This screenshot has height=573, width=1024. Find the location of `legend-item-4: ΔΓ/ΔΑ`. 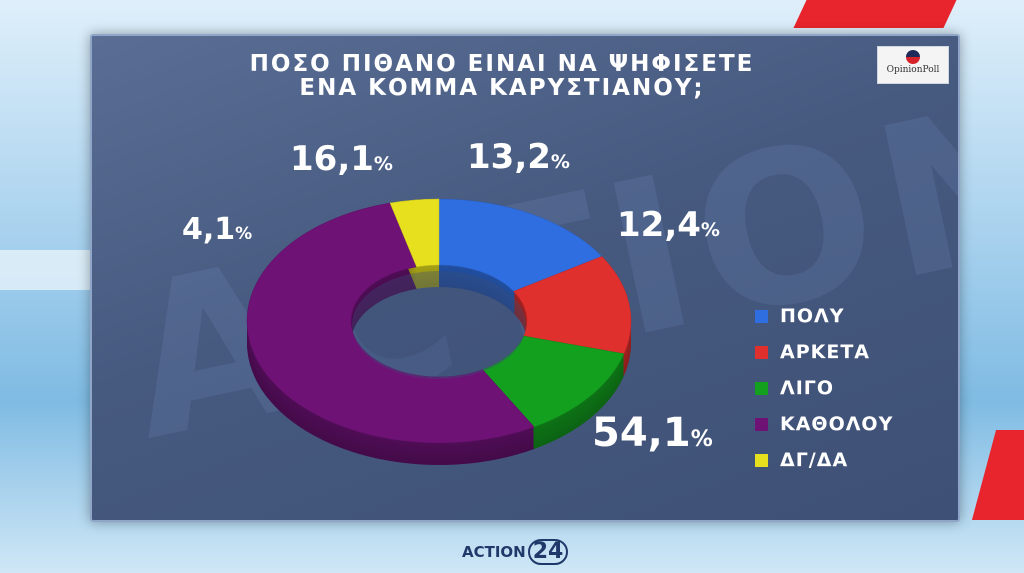

legend-item-4: ΔΓ/ΔΑ is located at coordinates (824, 460).